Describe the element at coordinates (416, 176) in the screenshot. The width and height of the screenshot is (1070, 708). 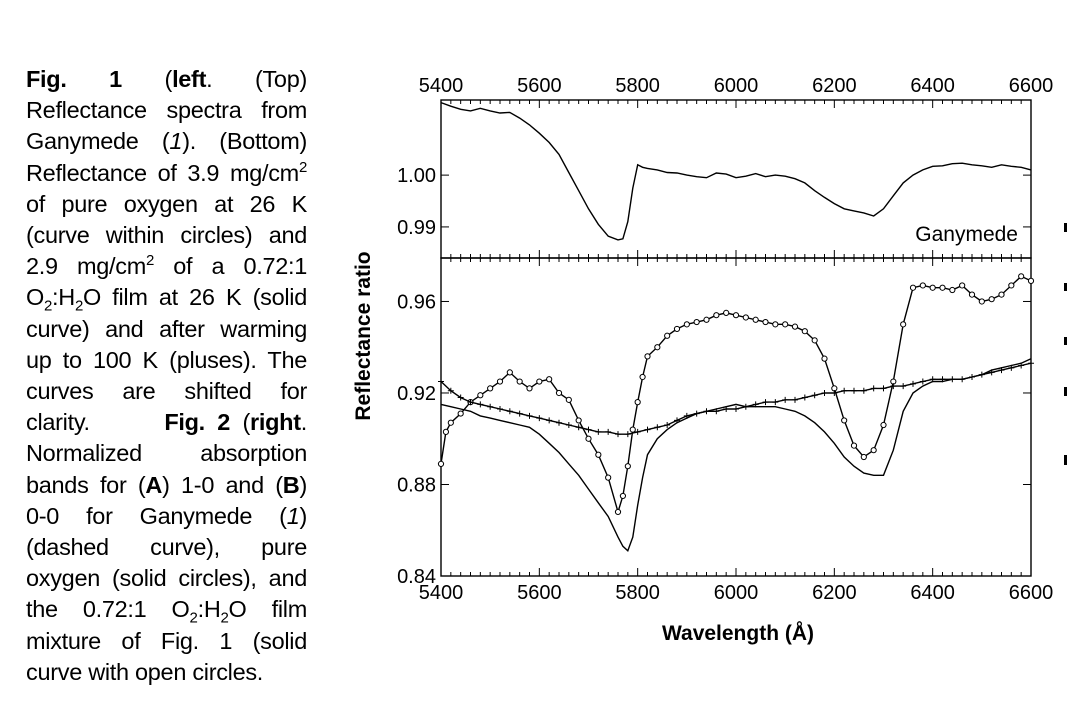
I see `y-tick-label: 1.00` at that location.